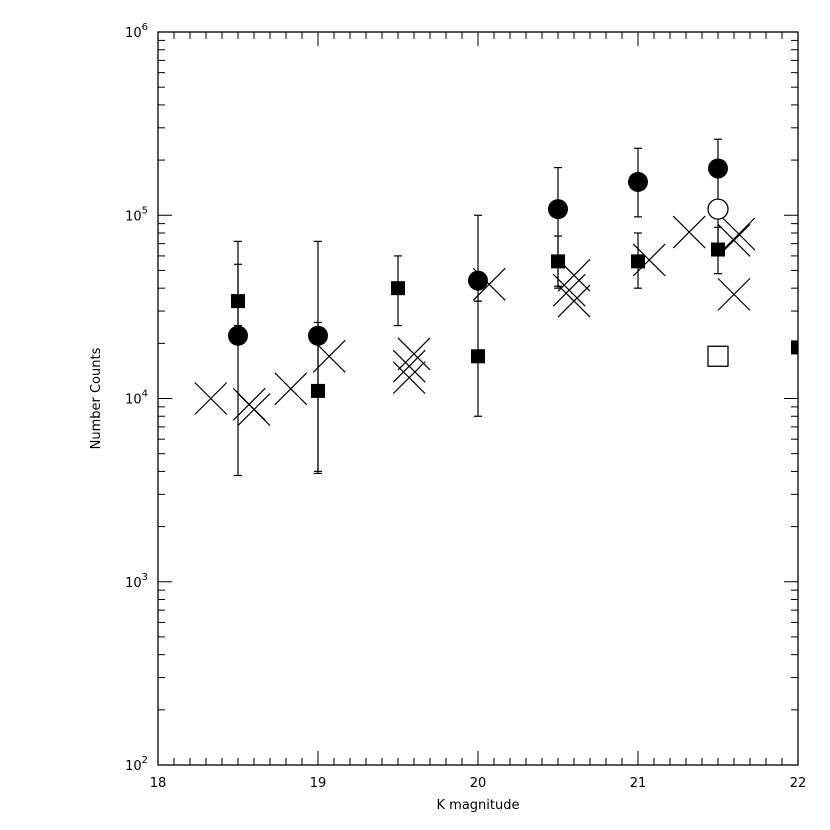 This screenshot has width=830, height=830. Describe the element at coordinates (478, 805) in the screenshot. I see `x-axis-title: K magnitude` at that location.